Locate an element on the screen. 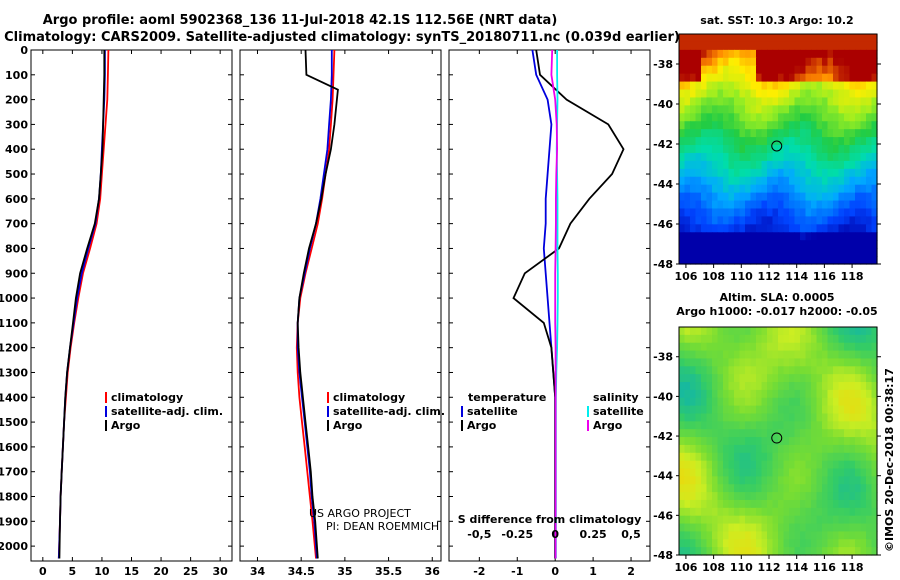  difference-series-s-argo is located at coordinates (554, 304).